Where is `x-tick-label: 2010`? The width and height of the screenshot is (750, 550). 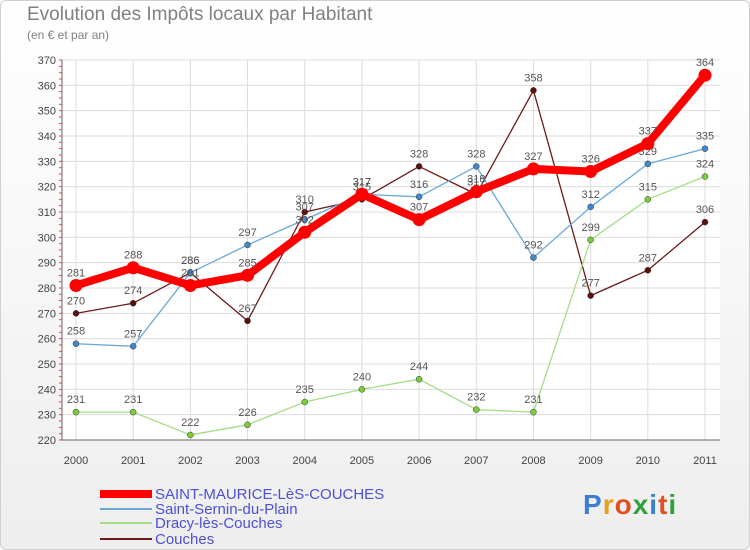 x-tick-label: 2010 is located at coordinates (648, 461).